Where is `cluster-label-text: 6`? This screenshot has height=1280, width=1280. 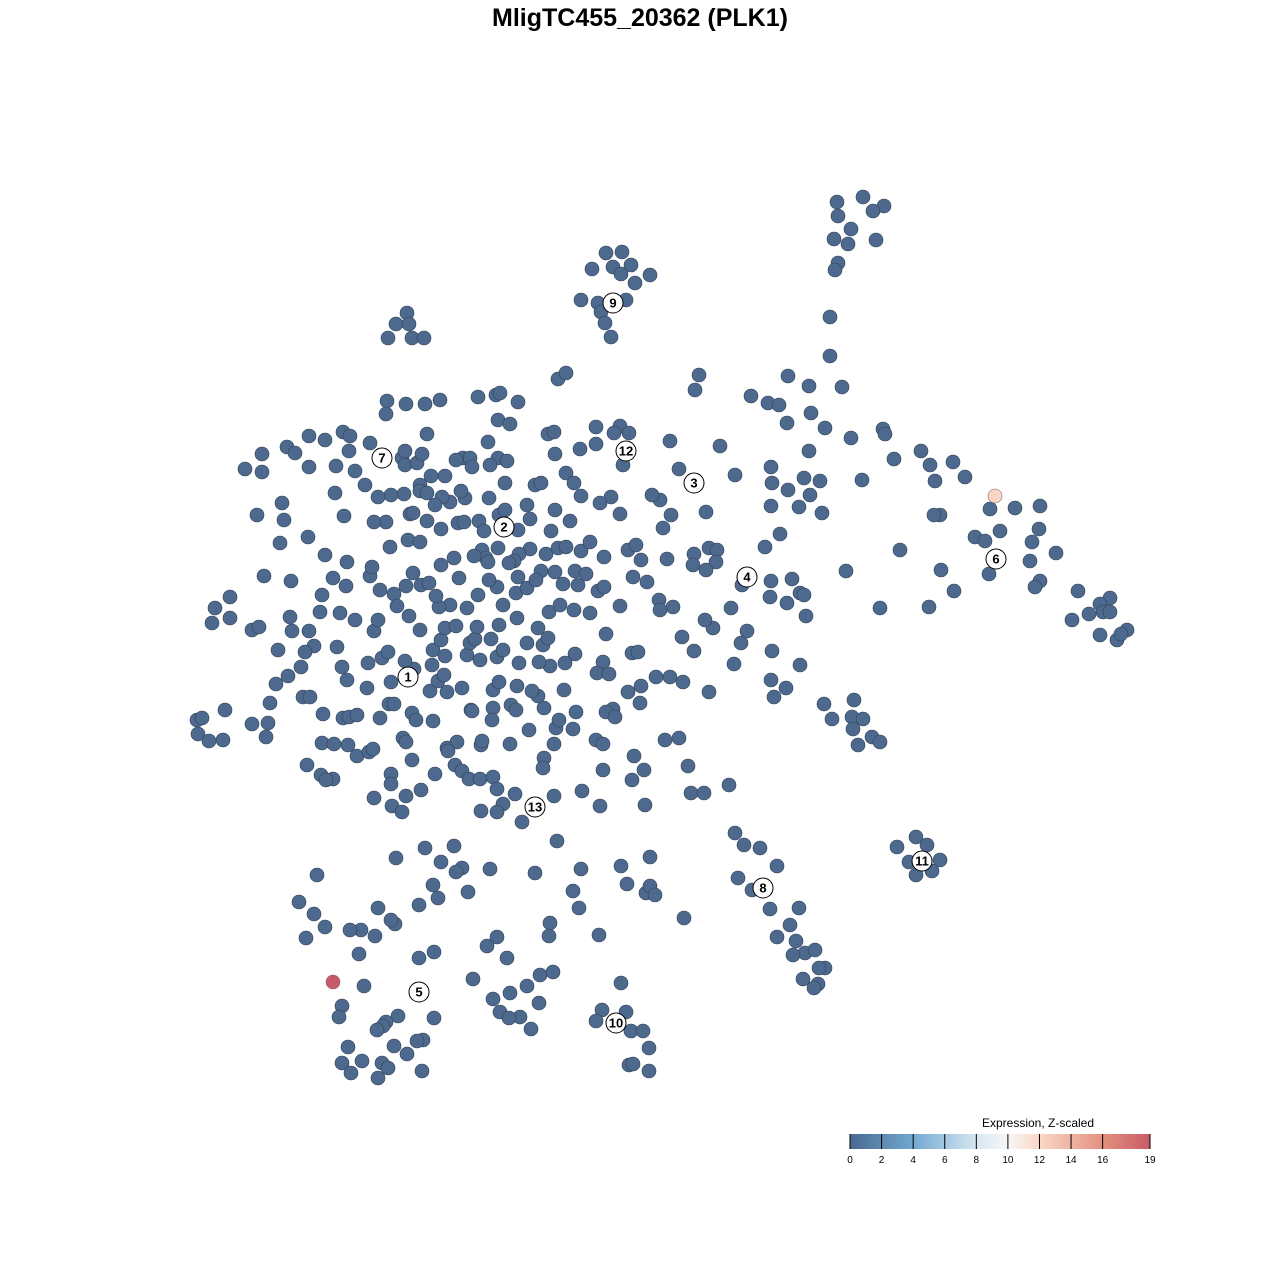 cluster-label-text: 6 is located at coordinates (995, 559).